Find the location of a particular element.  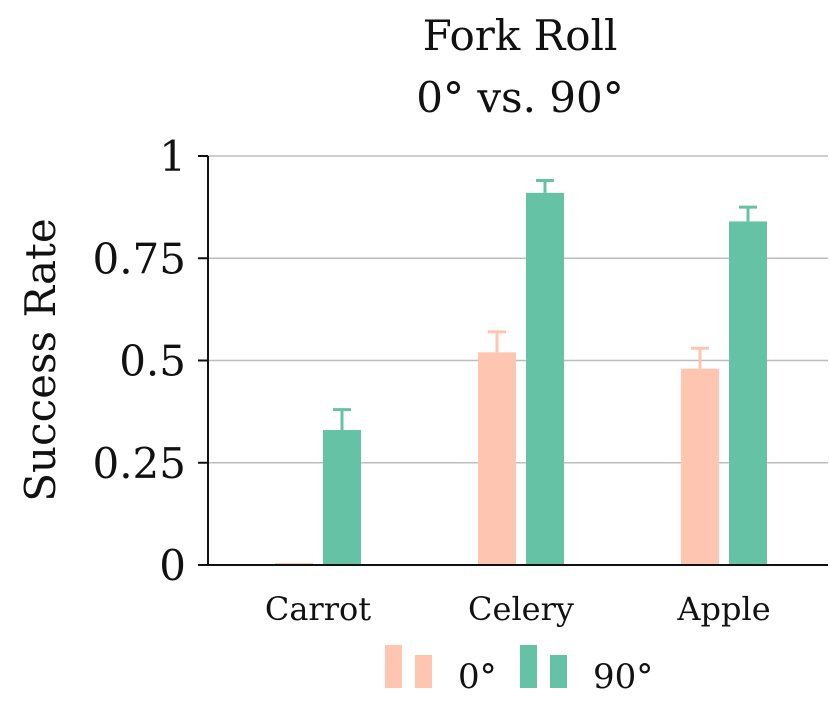

chart-subtitle: 0° vs. 90° is located at coordinates (520, 97).